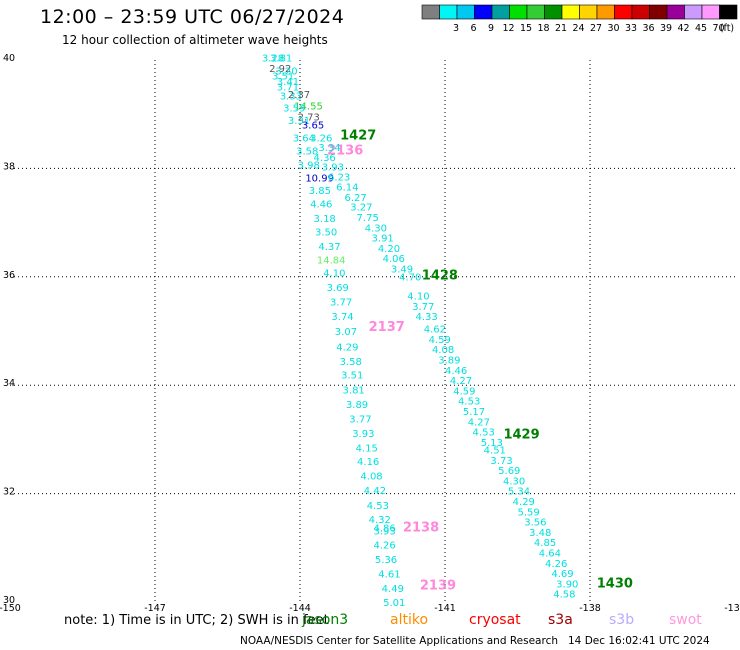 The height and width of the screenshot is (650, 740). What do you see at coordinates (421, 528) in the screenshot?
I see `orbit-number-label: 2138` at bounding box center [421, 528].